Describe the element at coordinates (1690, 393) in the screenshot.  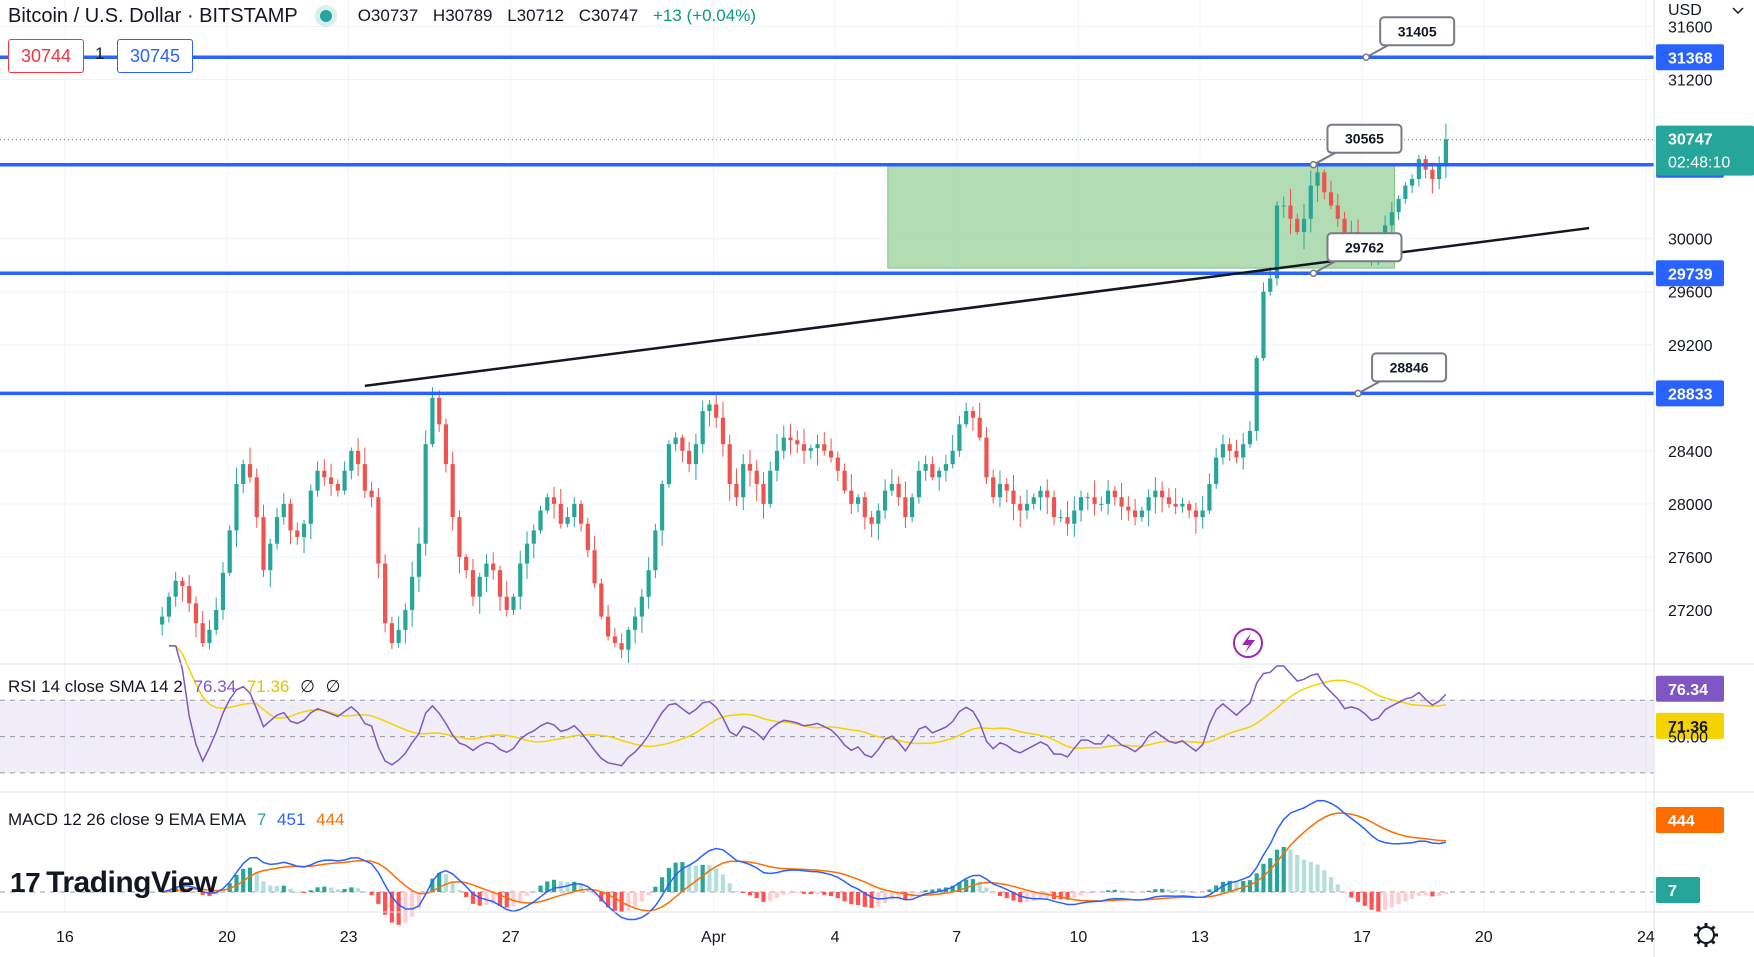
I see `level-price-tag: 28833` at that location.